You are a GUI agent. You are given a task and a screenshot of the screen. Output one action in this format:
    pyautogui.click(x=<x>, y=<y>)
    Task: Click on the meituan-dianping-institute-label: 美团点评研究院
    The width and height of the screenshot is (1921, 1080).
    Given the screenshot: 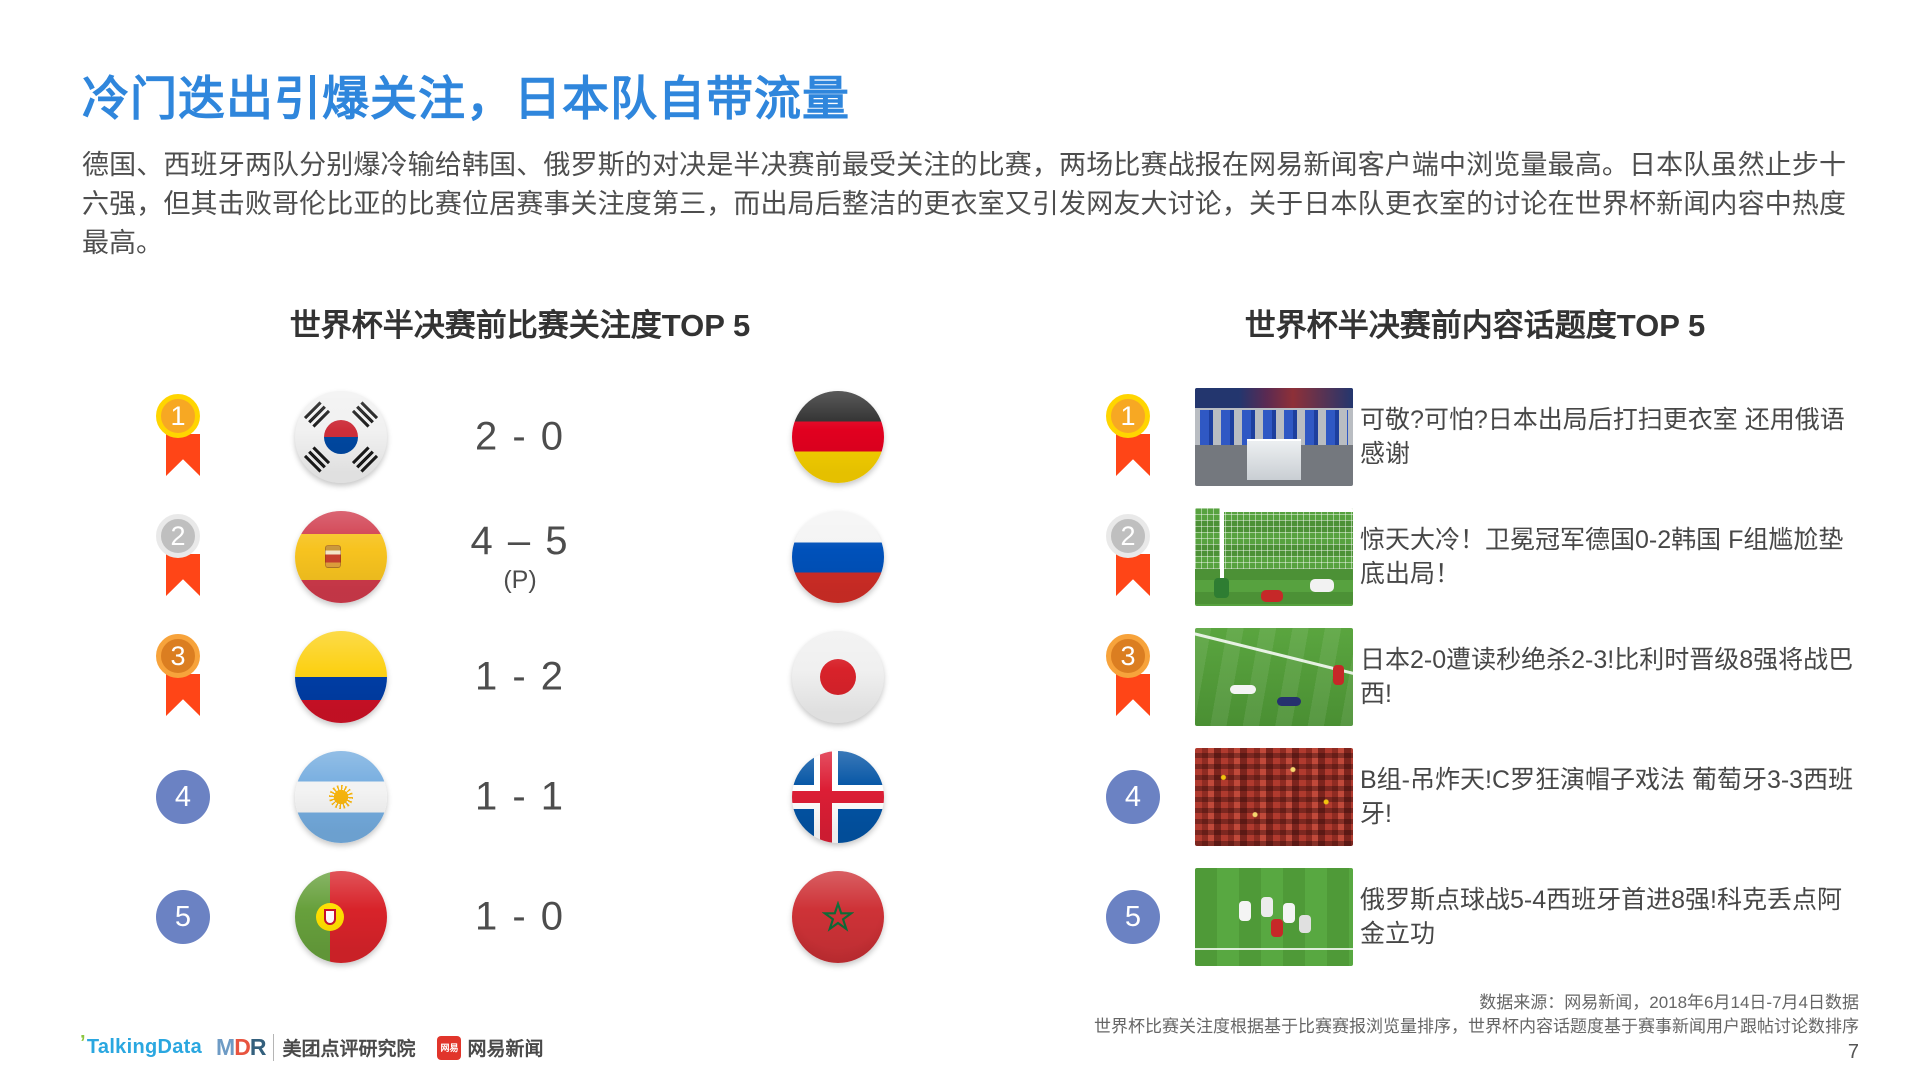 What is the action you would take?
    pyautogui.click(x=344, y=1047)
    